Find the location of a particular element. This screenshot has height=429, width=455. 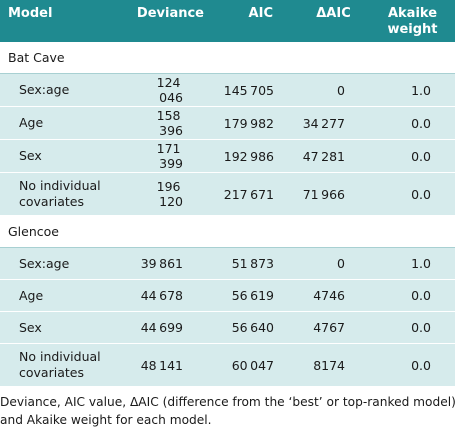

footnote-line2: and Akaike weight for each model. is located at coordinates (106, 420).